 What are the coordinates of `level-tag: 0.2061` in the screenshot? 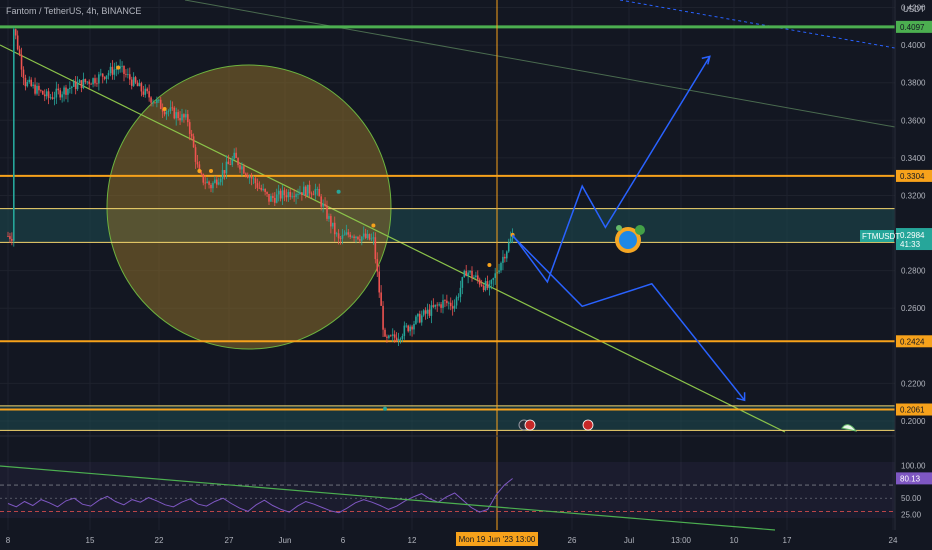 It's located at (912, 410).